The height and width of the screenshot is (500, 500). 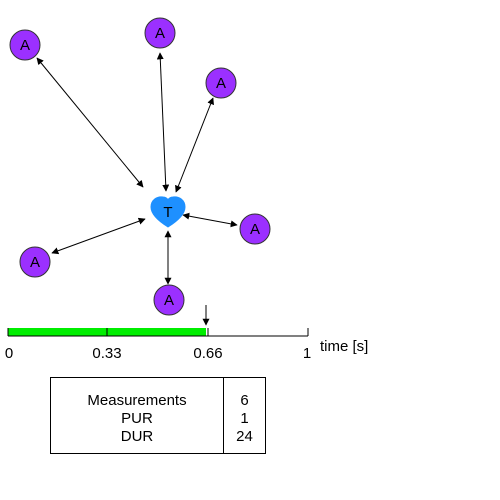 What do you see at coordinates (344, 346) in the screenshot?
I see `timeline-axis-title: time [s]` at bounding box center [344, 346].